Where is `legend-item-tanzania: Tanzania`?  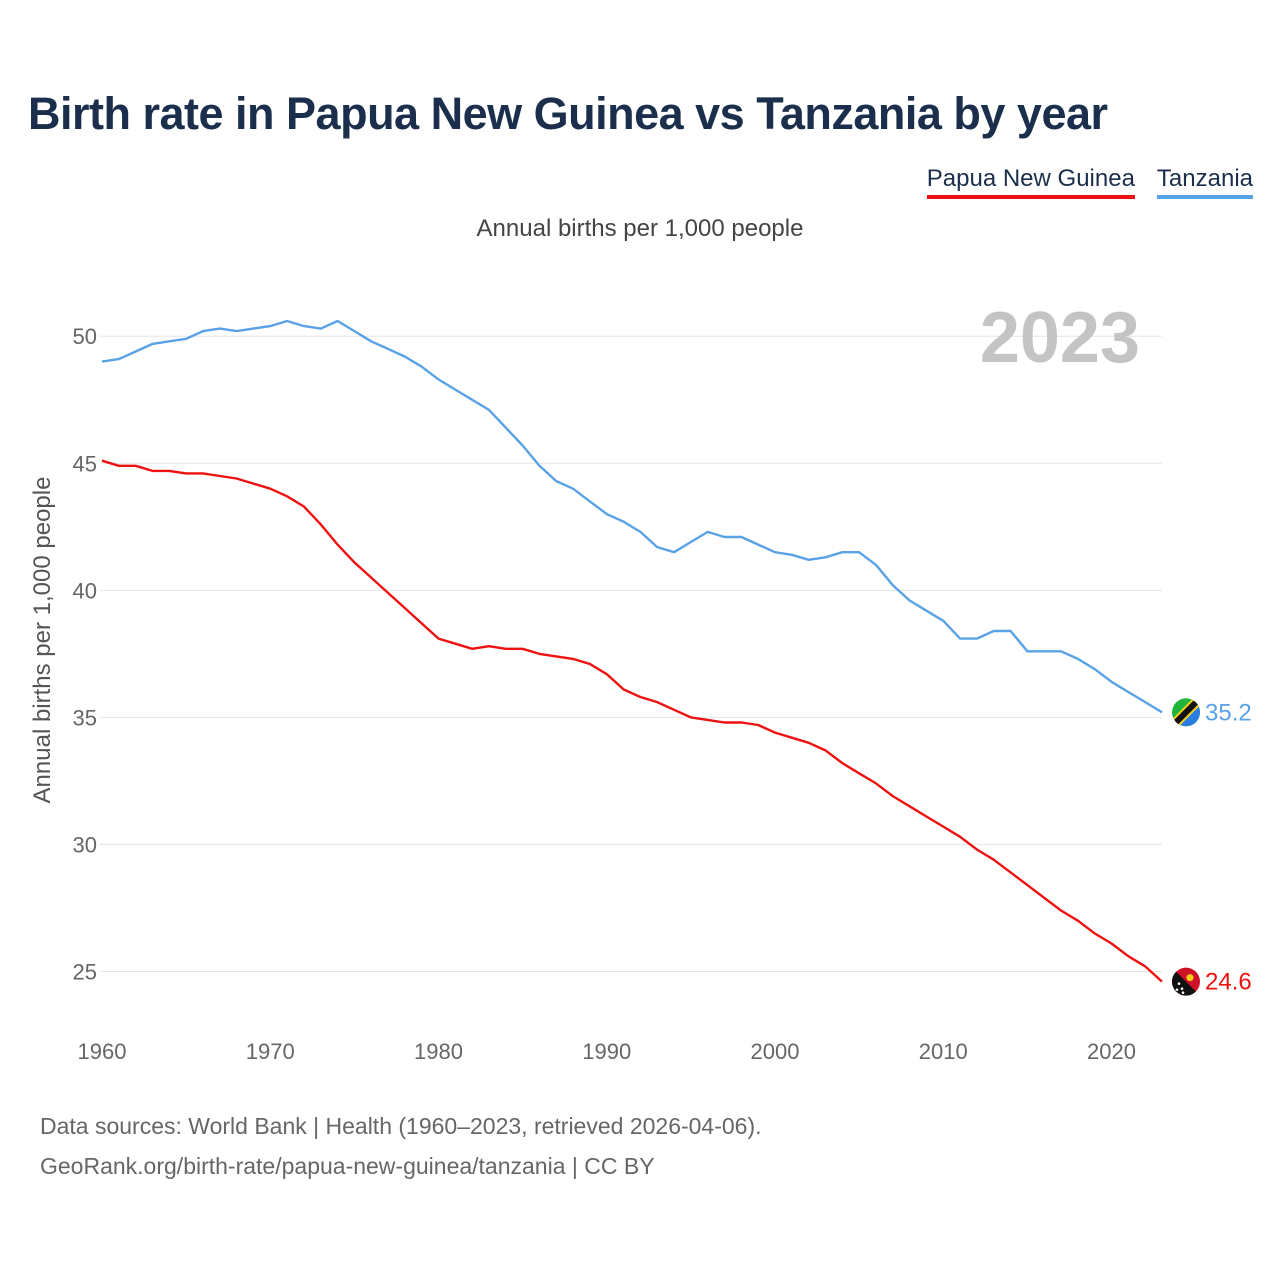 legend-item-tanzania: Tanzania is located at coordinates (1204, 182).